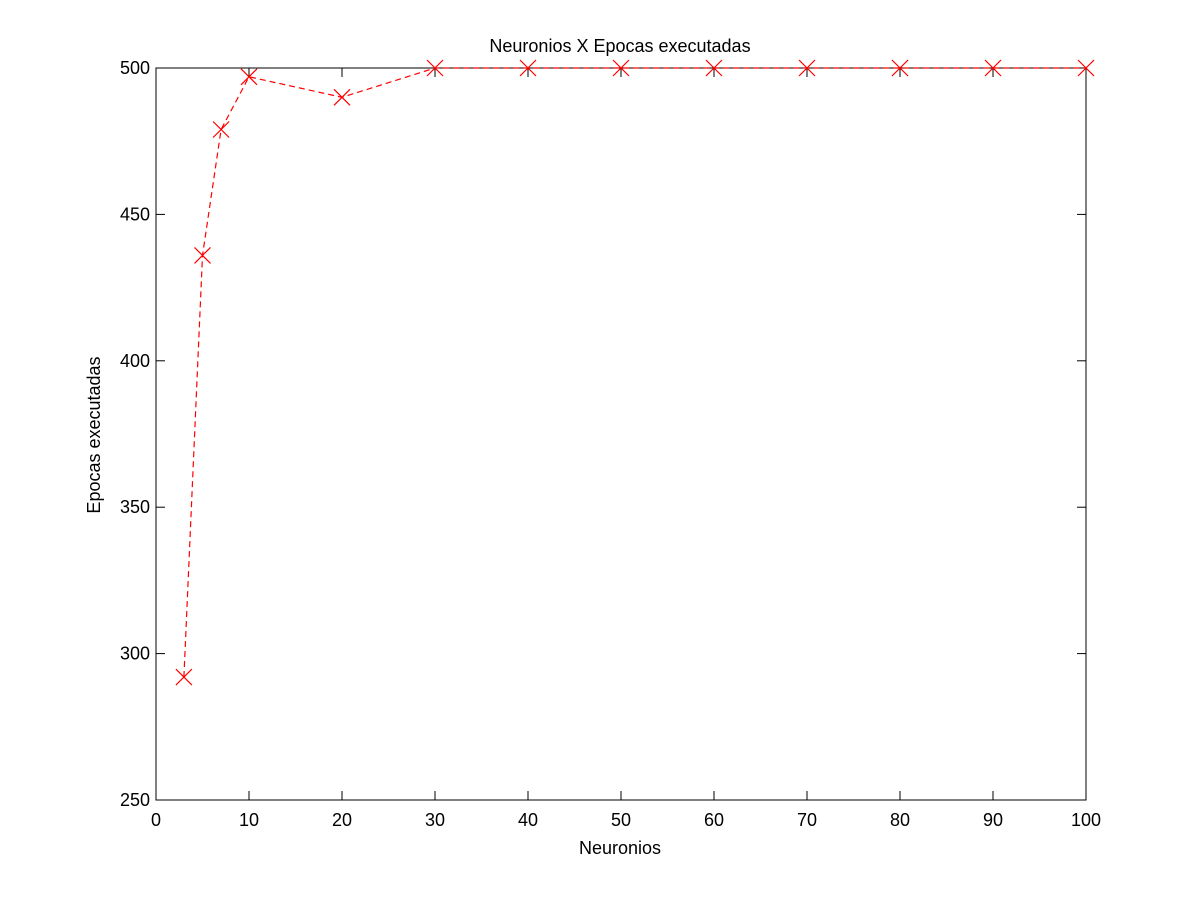 The image size is (1200, 900). I want to click on x-tick-label: 10, so click(249, 820).